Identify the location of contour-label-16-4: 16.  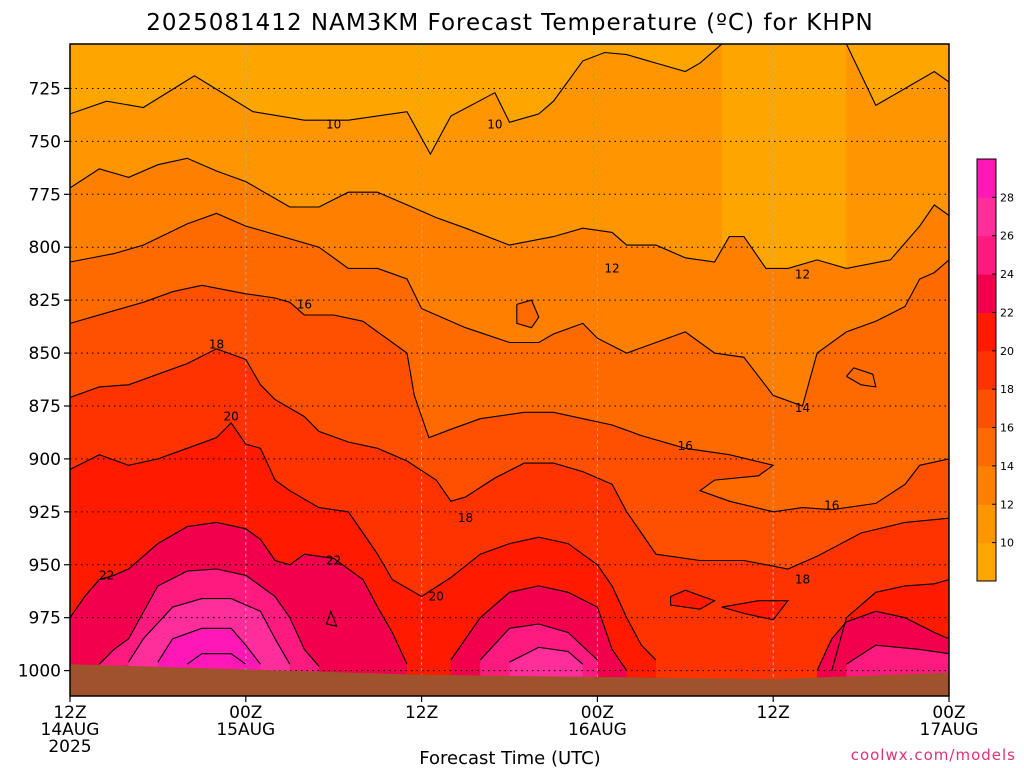
(304, 304).